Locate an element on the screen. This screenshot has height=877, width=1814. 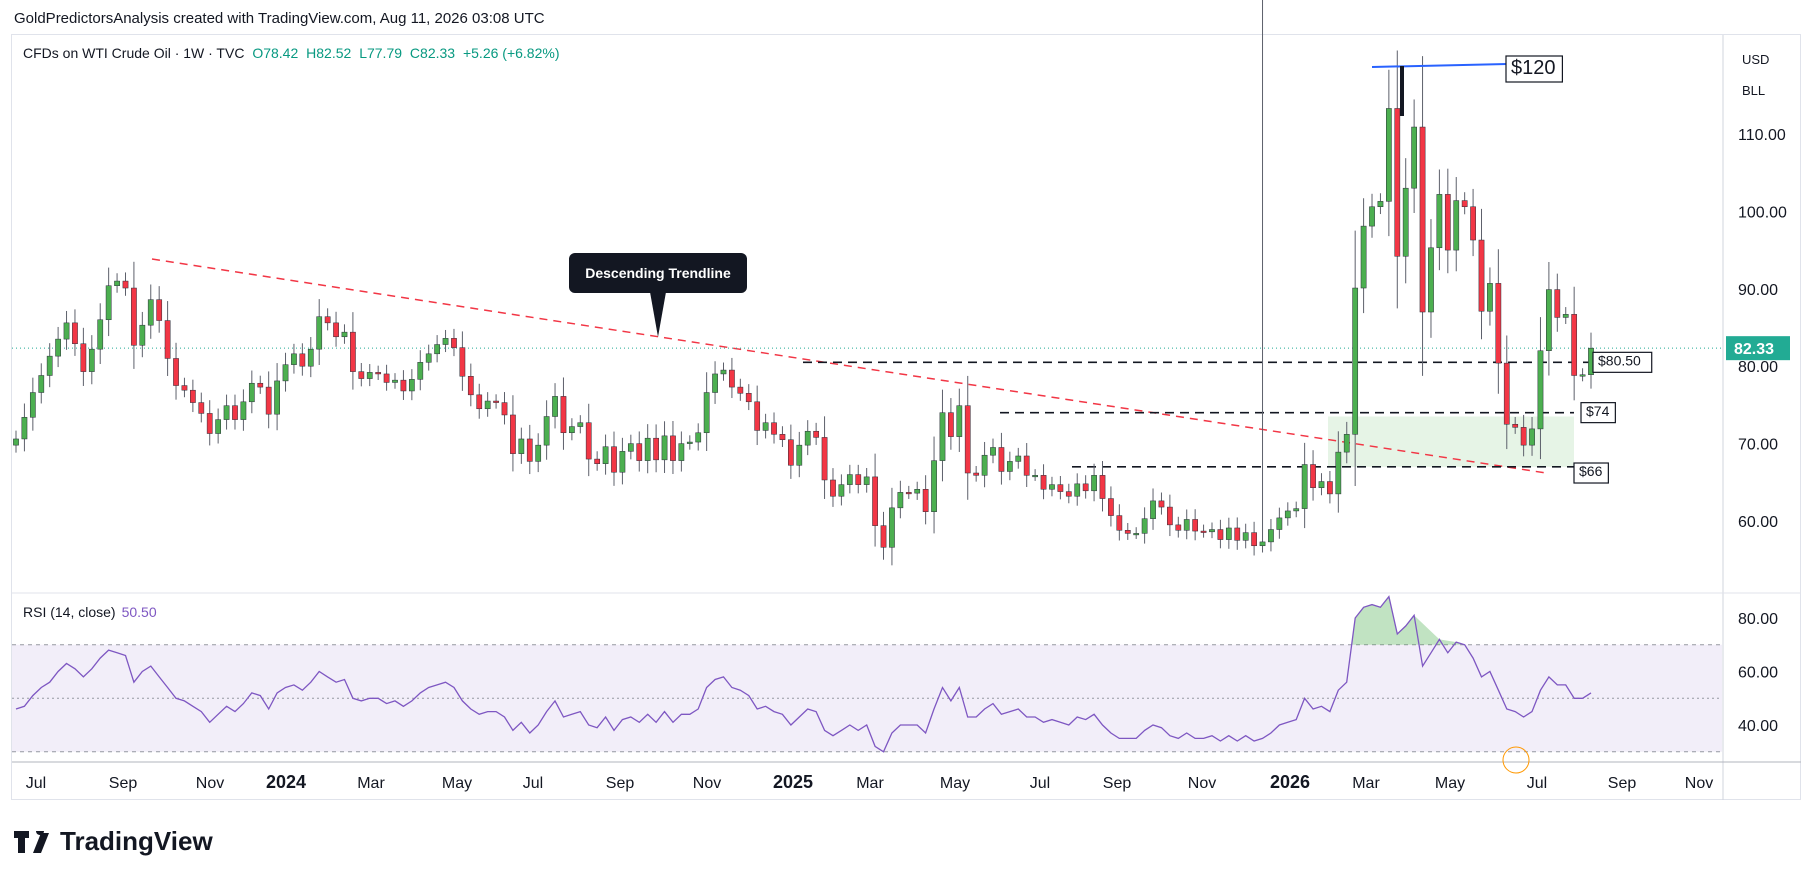
symbol-name: CFDs on WTI Crude Oil · 1W · TVC is located at coordinates (134, 53).